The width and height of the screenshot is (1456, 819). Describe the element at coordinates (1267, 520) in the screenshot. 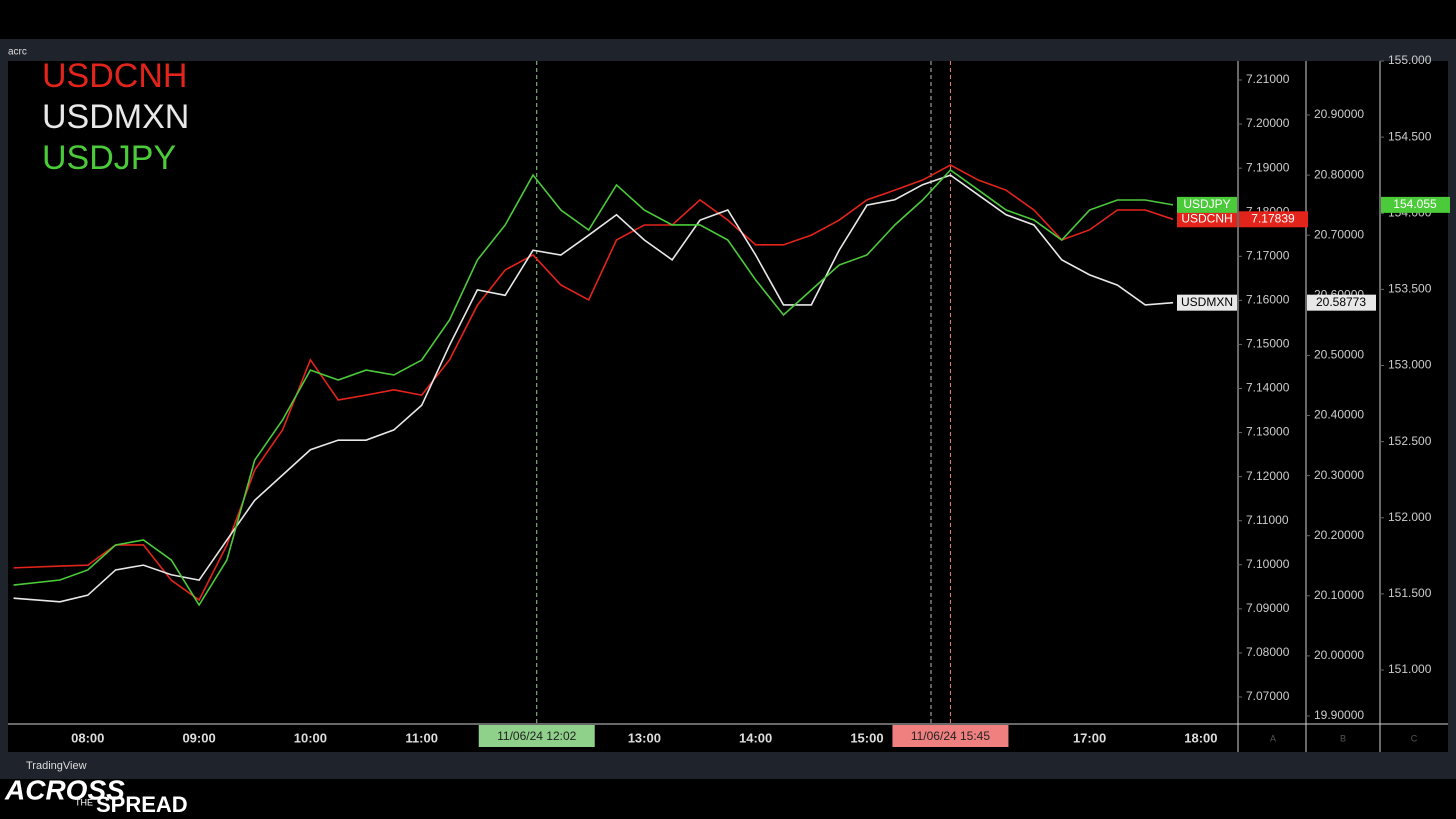

I see `y-tick-label: 7.11000` at that location.